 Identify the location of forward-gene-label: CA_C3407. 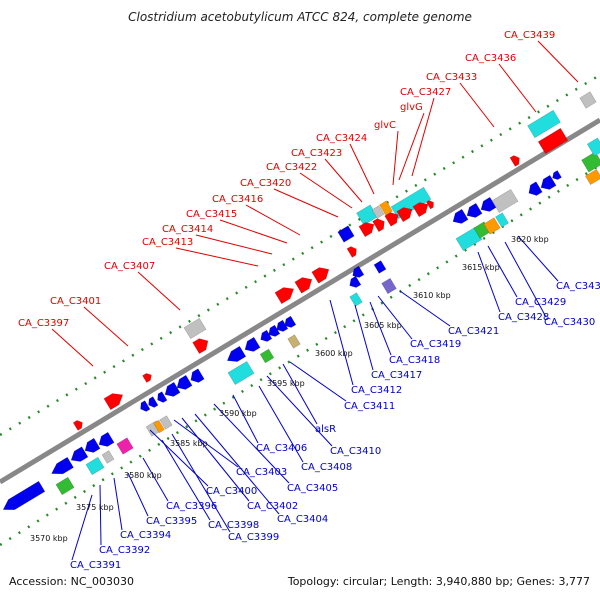
(129, 266).